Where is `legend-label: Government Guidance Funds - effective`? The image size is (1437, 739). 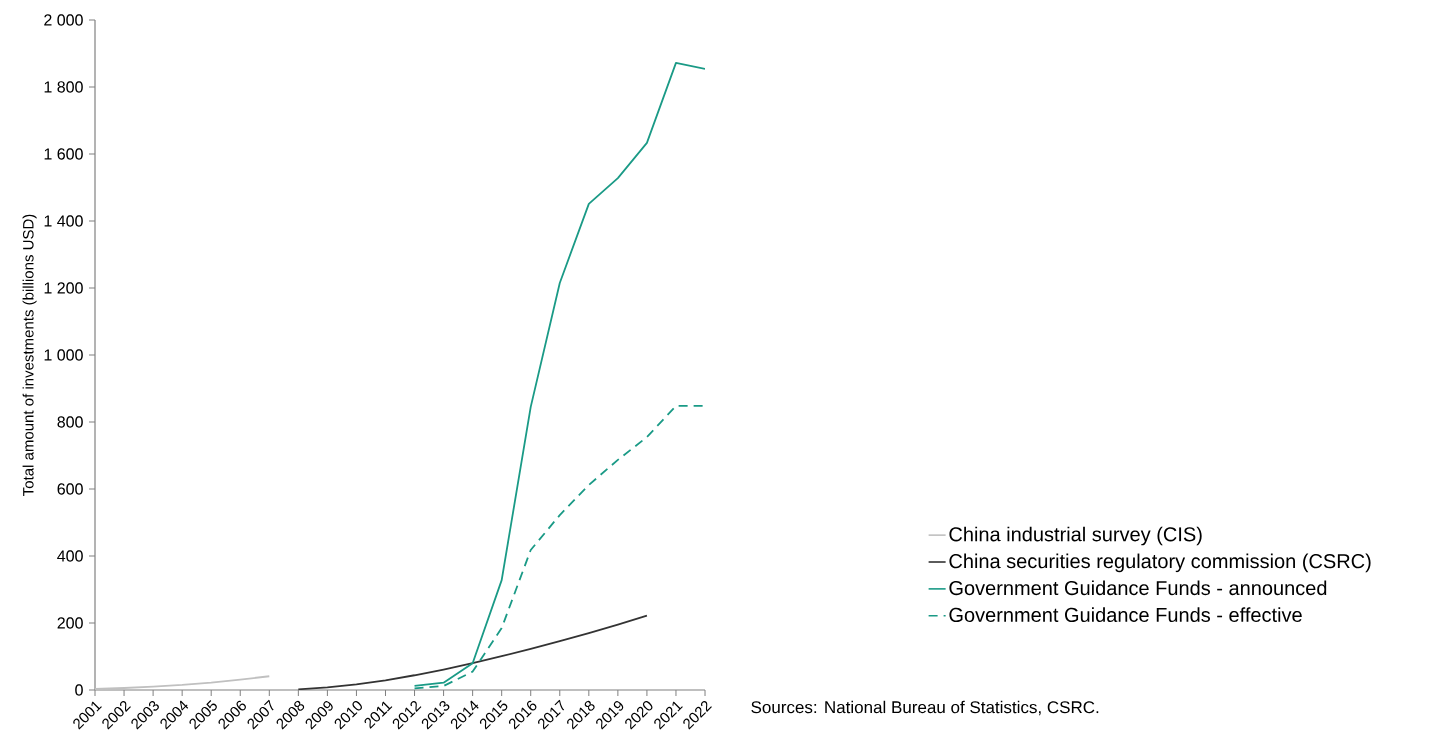
legend-label: Government Guidance Funds - effective is located at coordinates (1125, 615).